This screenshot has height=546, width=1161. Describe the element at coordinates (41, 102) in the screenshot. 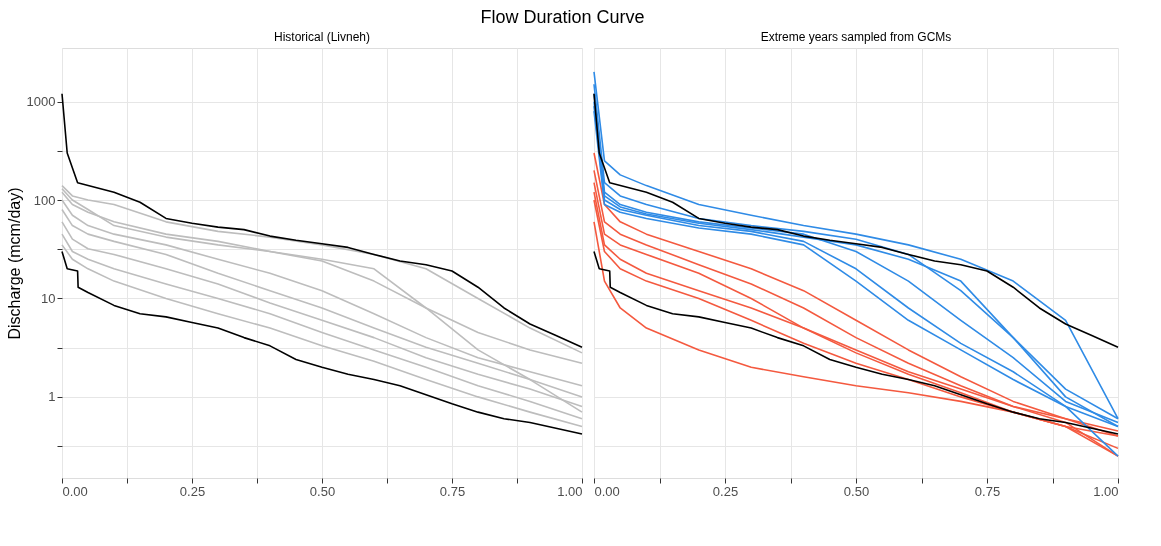

I see `y-tick-label: 1000` at that location.